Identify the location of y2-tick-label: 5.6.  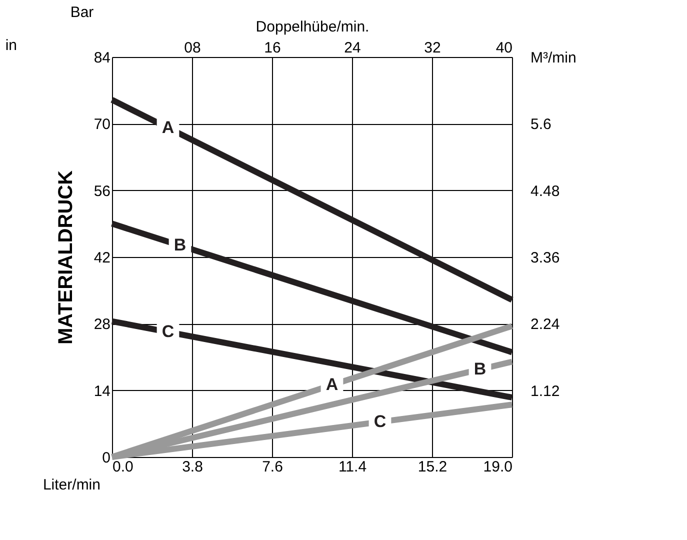
(541, 125).